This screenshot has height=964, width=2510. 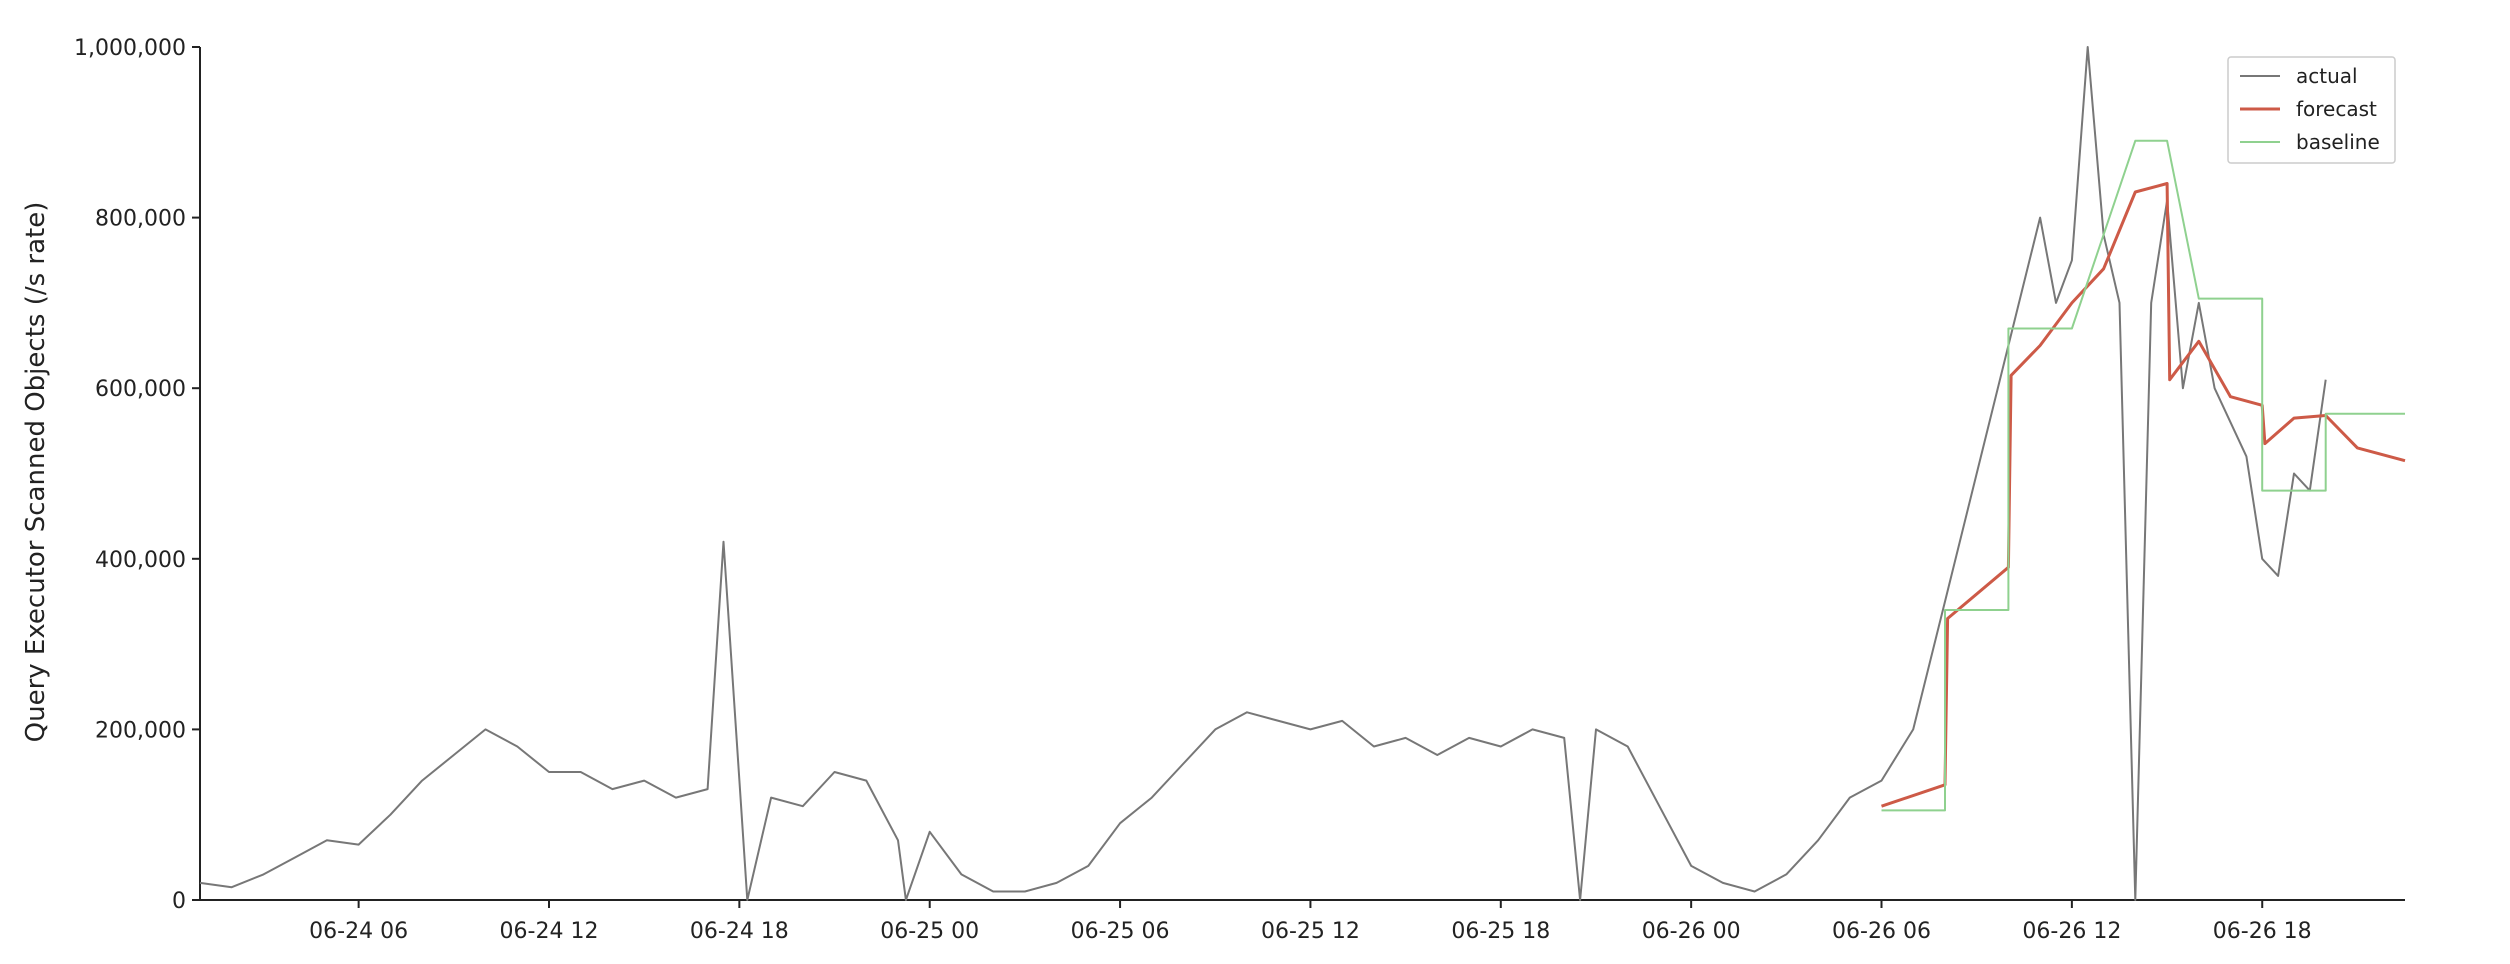 What do you see at coordinates (2262, 931) in the screenshot?
I see `x-tick-label: 06-26 18` at bounding box center [2262, 931].